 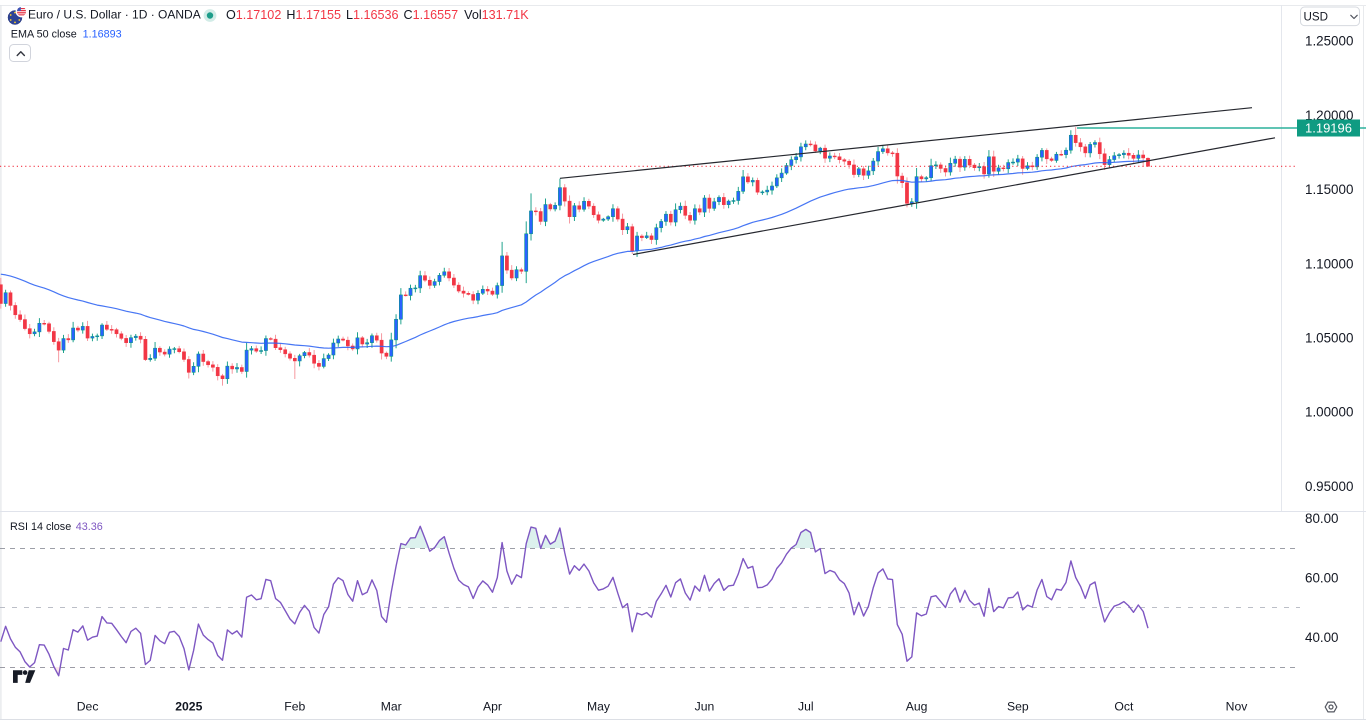 I want to click on svg-text: Apr, so click(x=492, y=707).